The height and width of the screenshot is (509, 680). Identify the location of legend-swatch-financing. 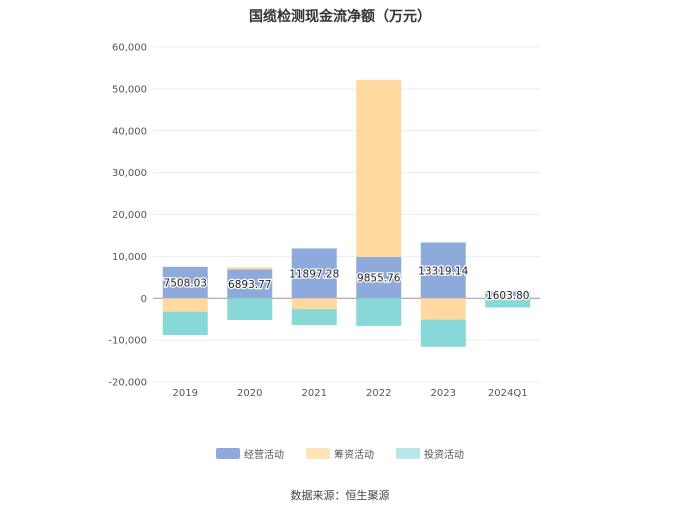
(318, 453).